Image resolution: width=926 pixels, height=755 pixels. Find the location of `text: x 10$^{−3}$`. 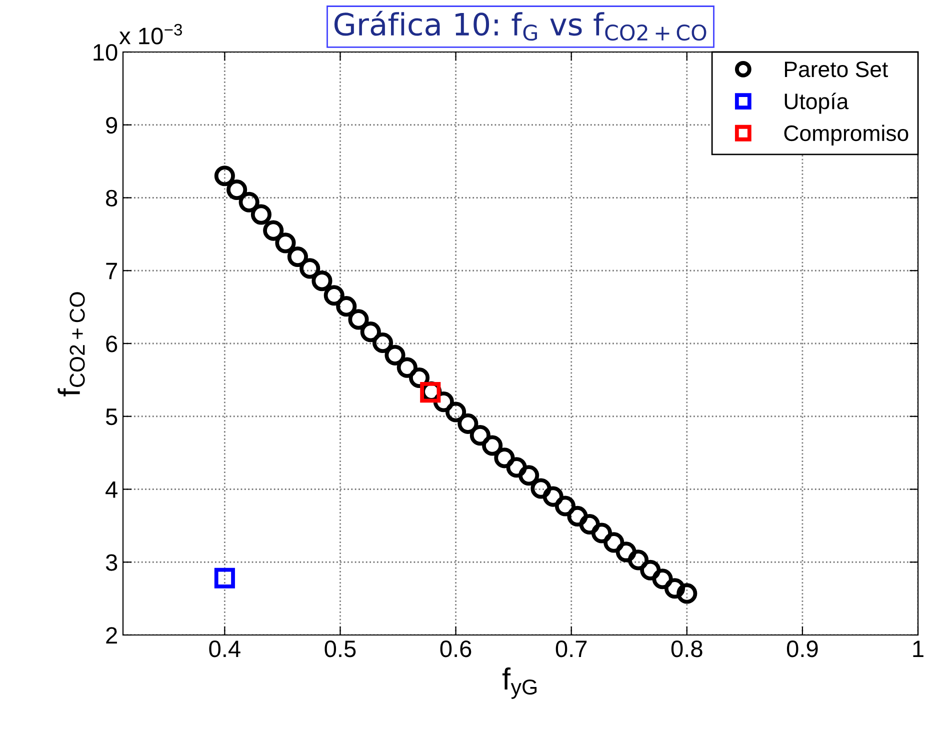

text: x 10$^{−3}$ is located at coordinates (150, 34).